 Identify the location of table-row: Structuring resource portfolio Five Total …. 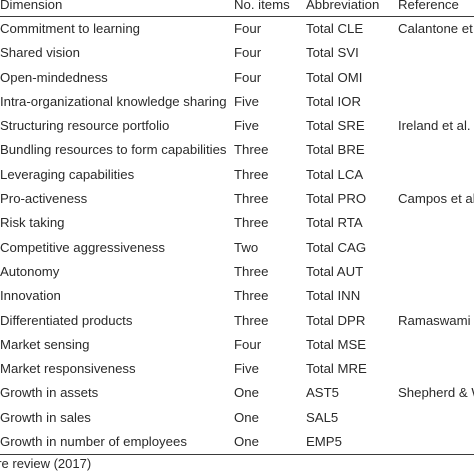
(237, 126).